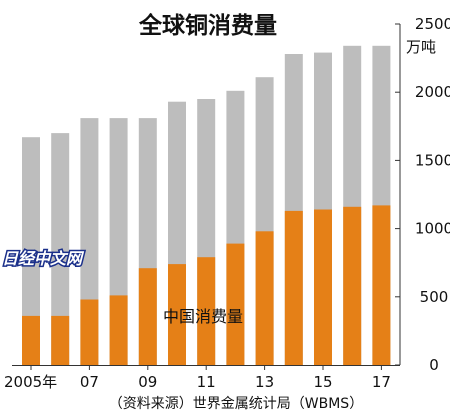  What do you see at coordinates (434, 365) in the screenshot?
I see `y-tick-label-0: 0` at bounding box center [434, 365].